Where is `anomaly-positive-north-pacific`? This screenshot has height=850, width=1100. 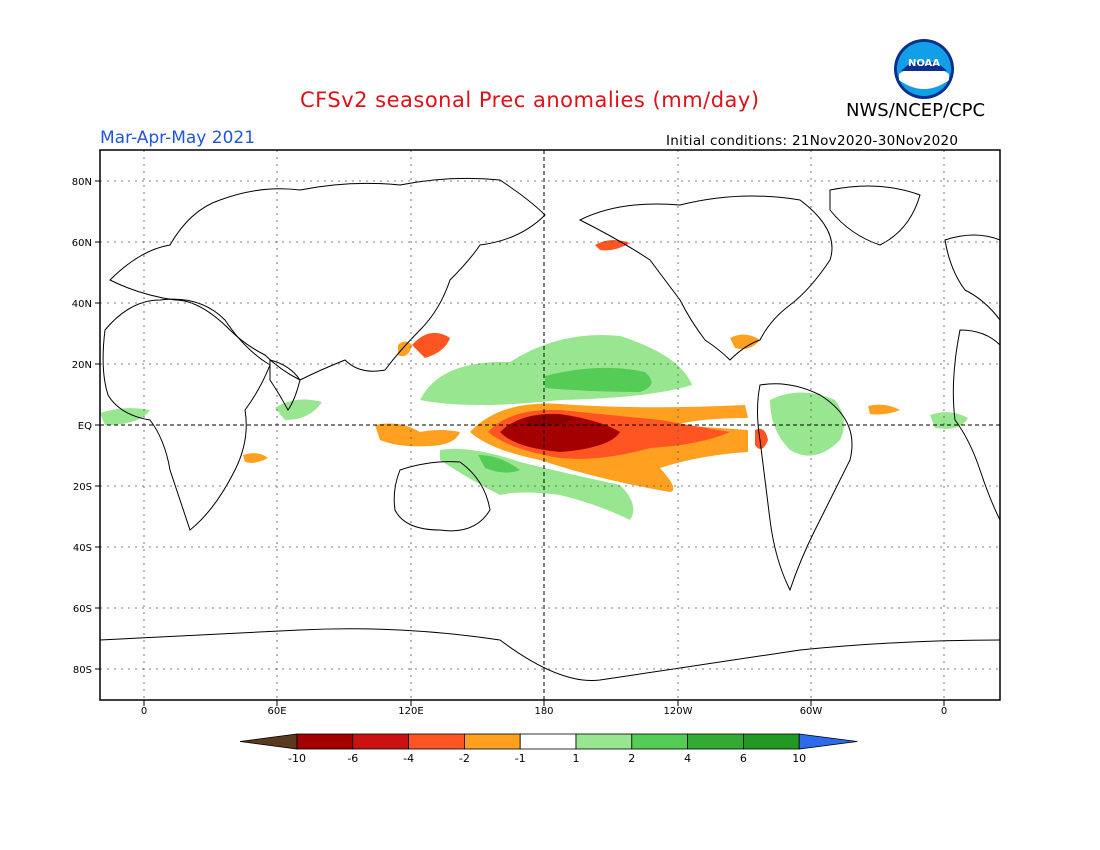
anomaly-positive-north-pacific is located at coordinates (556, 370).